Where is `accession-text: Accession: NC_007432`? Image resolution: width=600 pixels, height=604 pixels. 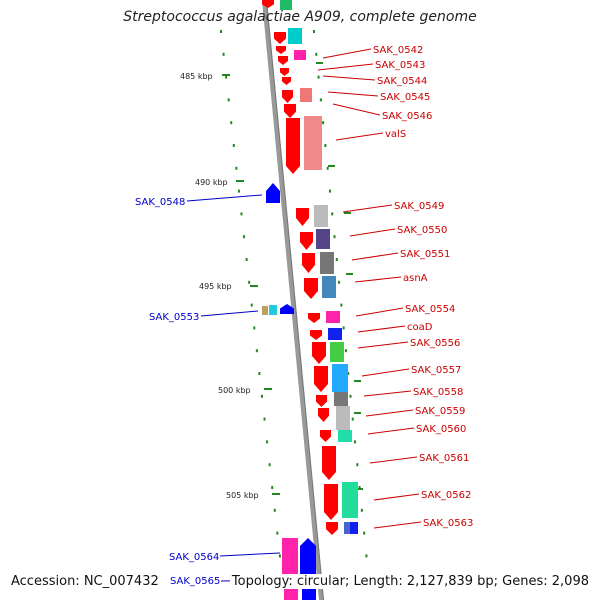 accession-text: Accession: NC_007432 is located at coordinates (85, 581).